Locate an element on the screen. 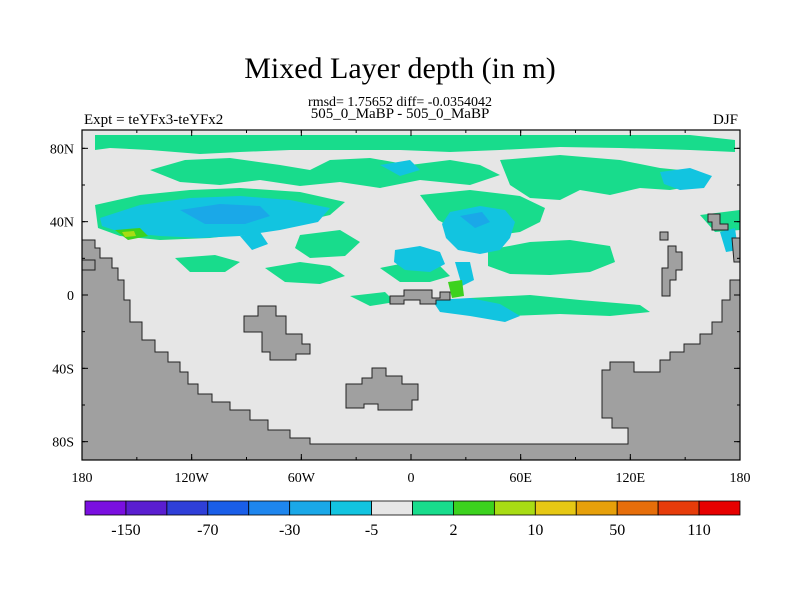 The height and width of the screenshot is (600, 800). x-tick-label: 0 is located at coordinates (411, 478).